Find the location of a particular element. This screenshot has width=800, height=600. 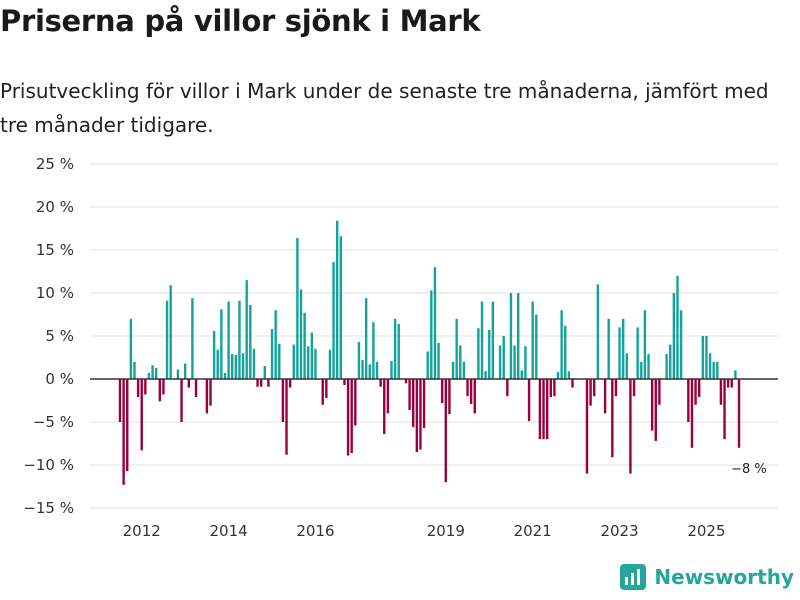

y-tick-label: 10 % is located at coordinates (55, 293).